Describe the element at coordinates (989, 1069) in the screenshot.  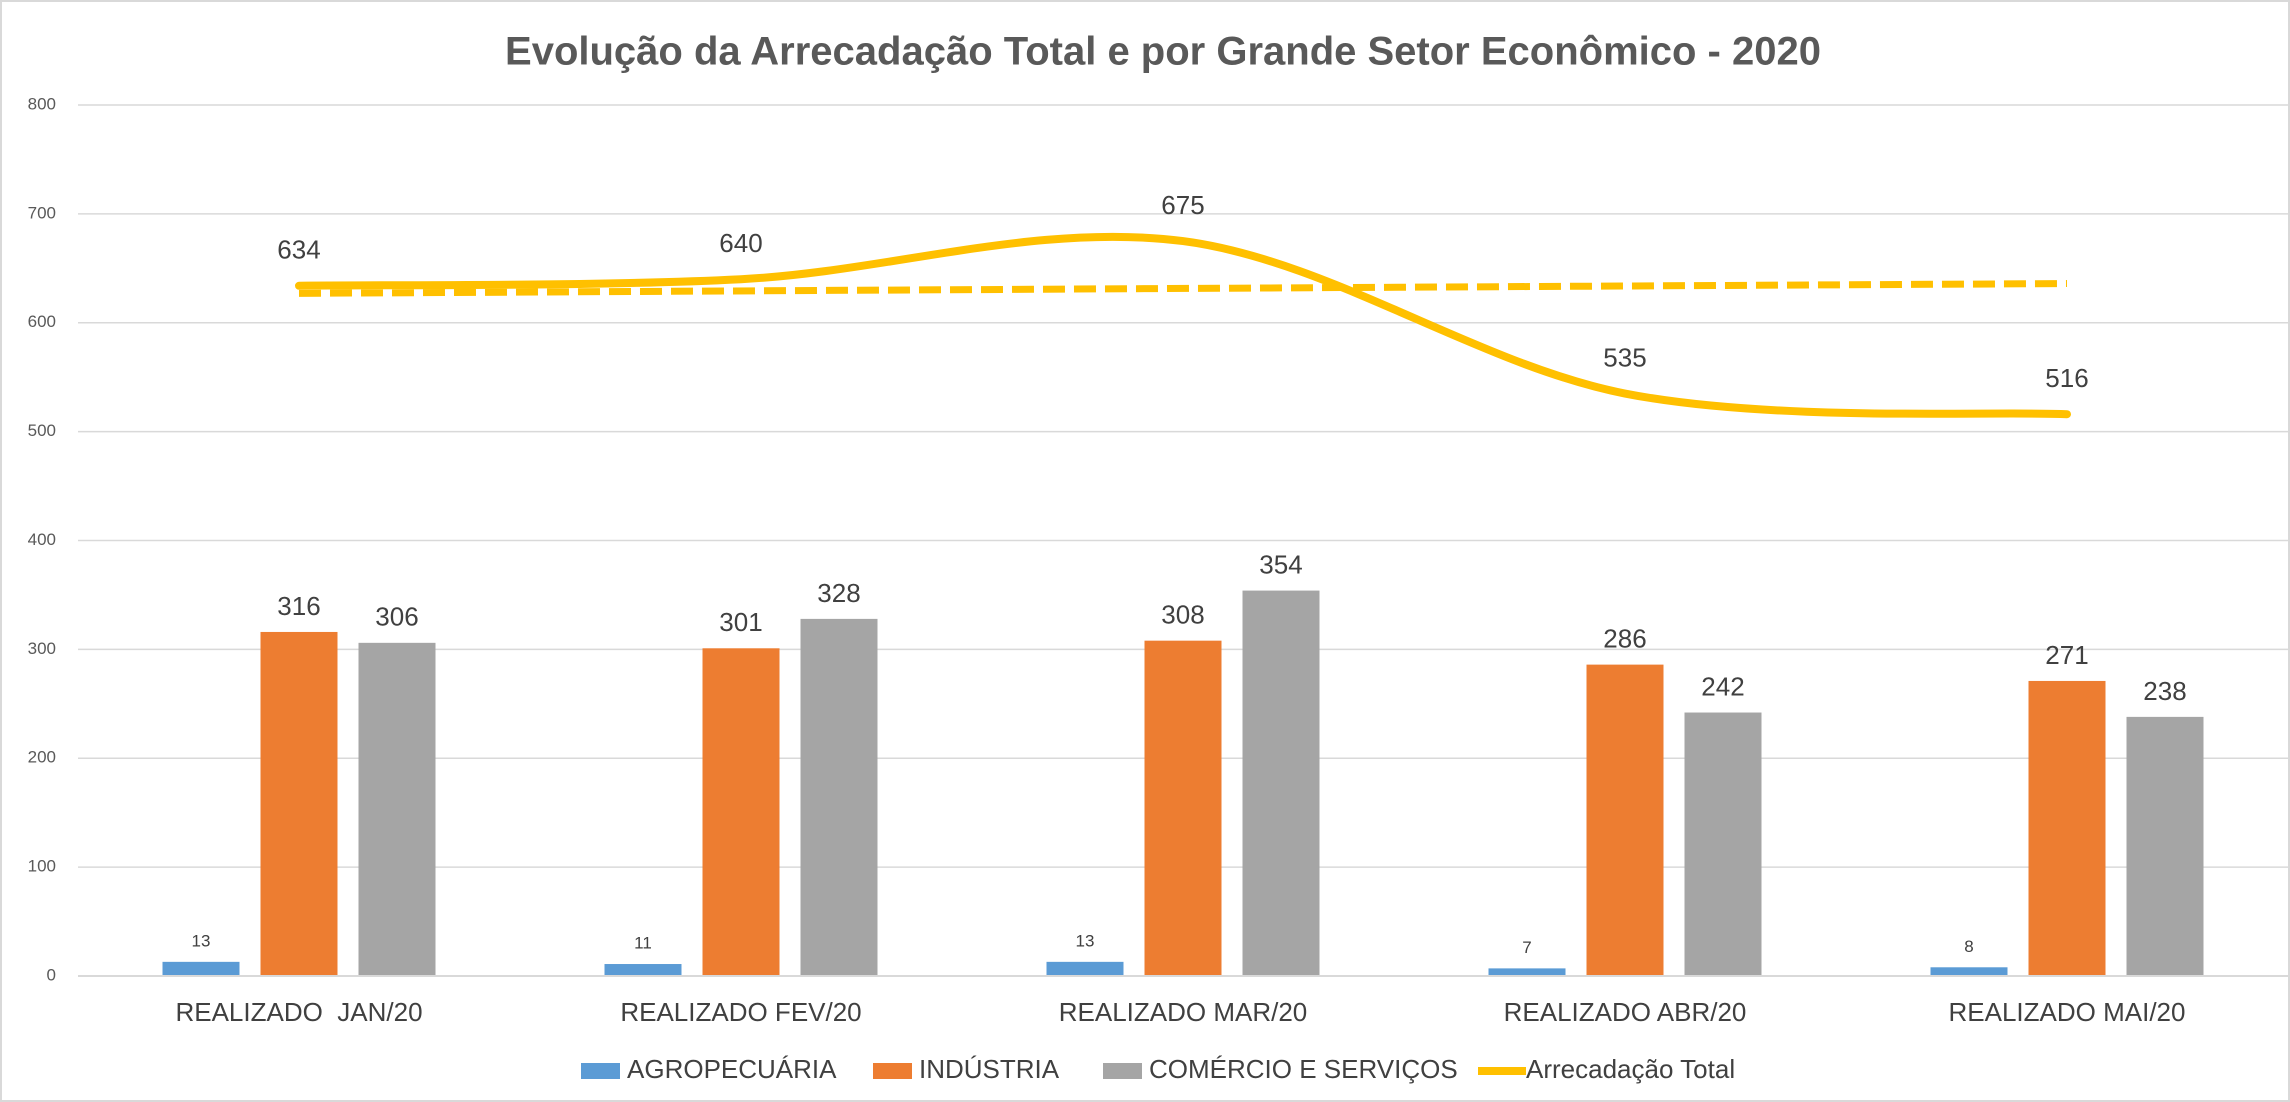
I see `legend-label: INDÚSTRIA` at that location.